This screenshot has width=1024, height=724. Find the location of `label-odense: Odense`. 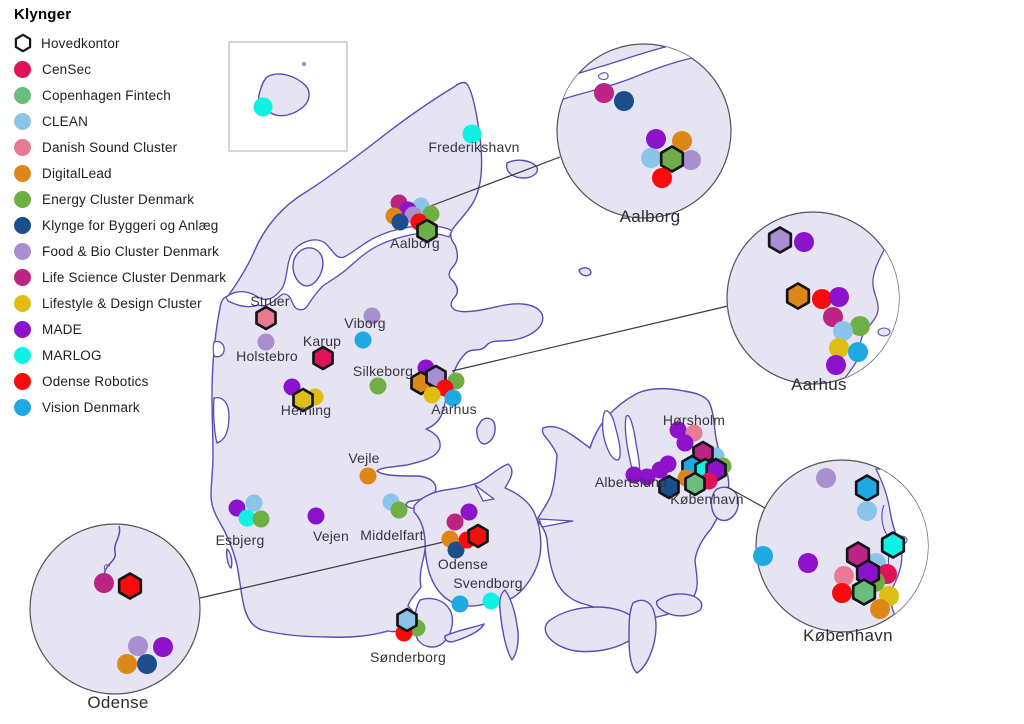

label-odense: Odense is located at coordinates (117, 702).